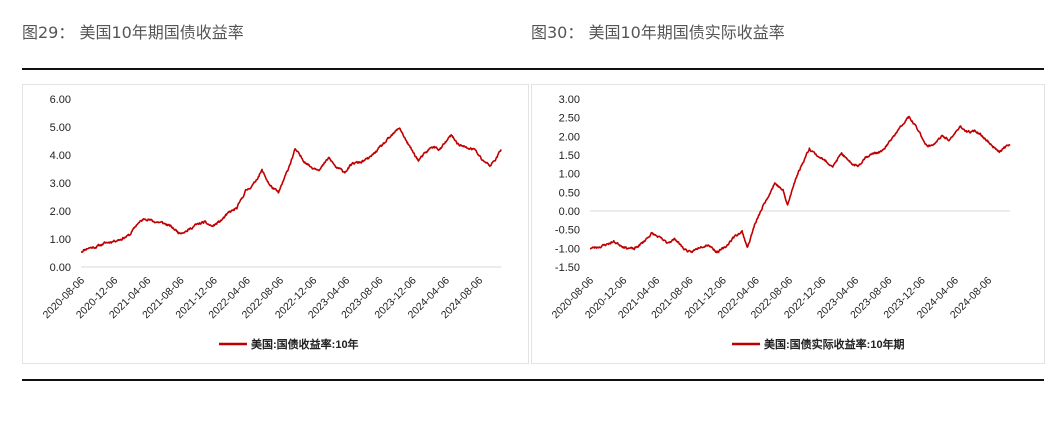  I want to click on y-tick-label: -1.50, so click(567, 268).